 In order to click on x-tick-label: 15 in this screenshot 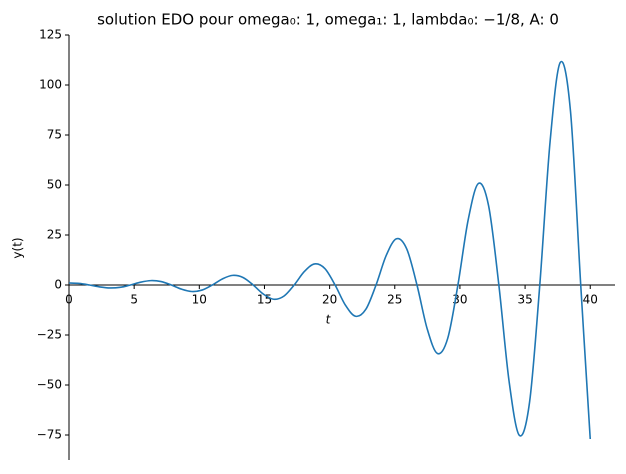, I will do `click(264, 300)`.